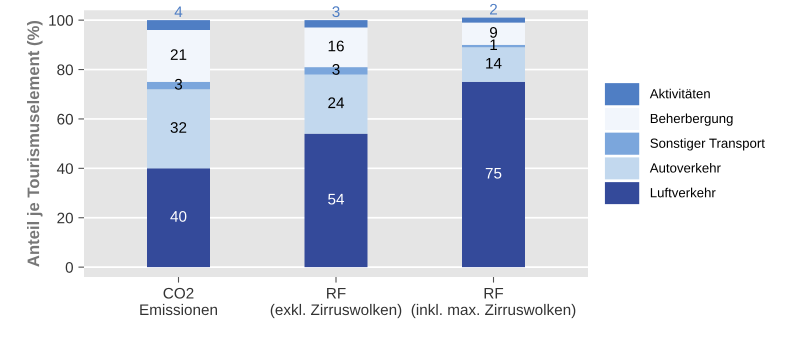  I want to click on data-label: 24, so click(336, 102).